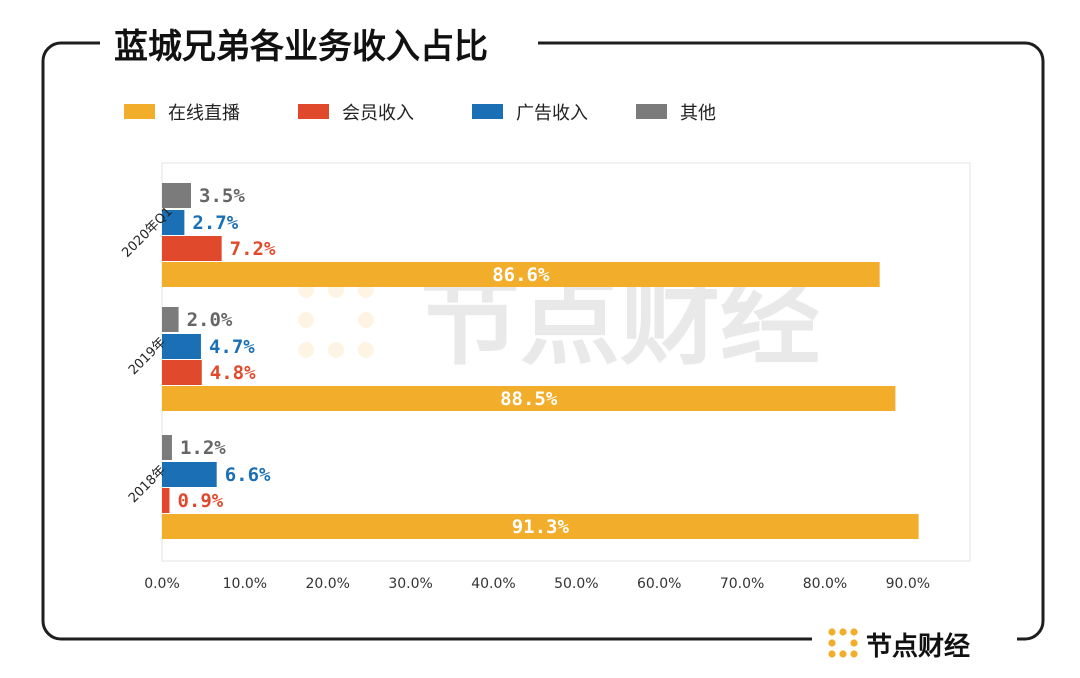 Image resolution: width=1080 pixels, height=678 pixels. I want to click on bar-value-label: 86.6%, so click(521, 275).